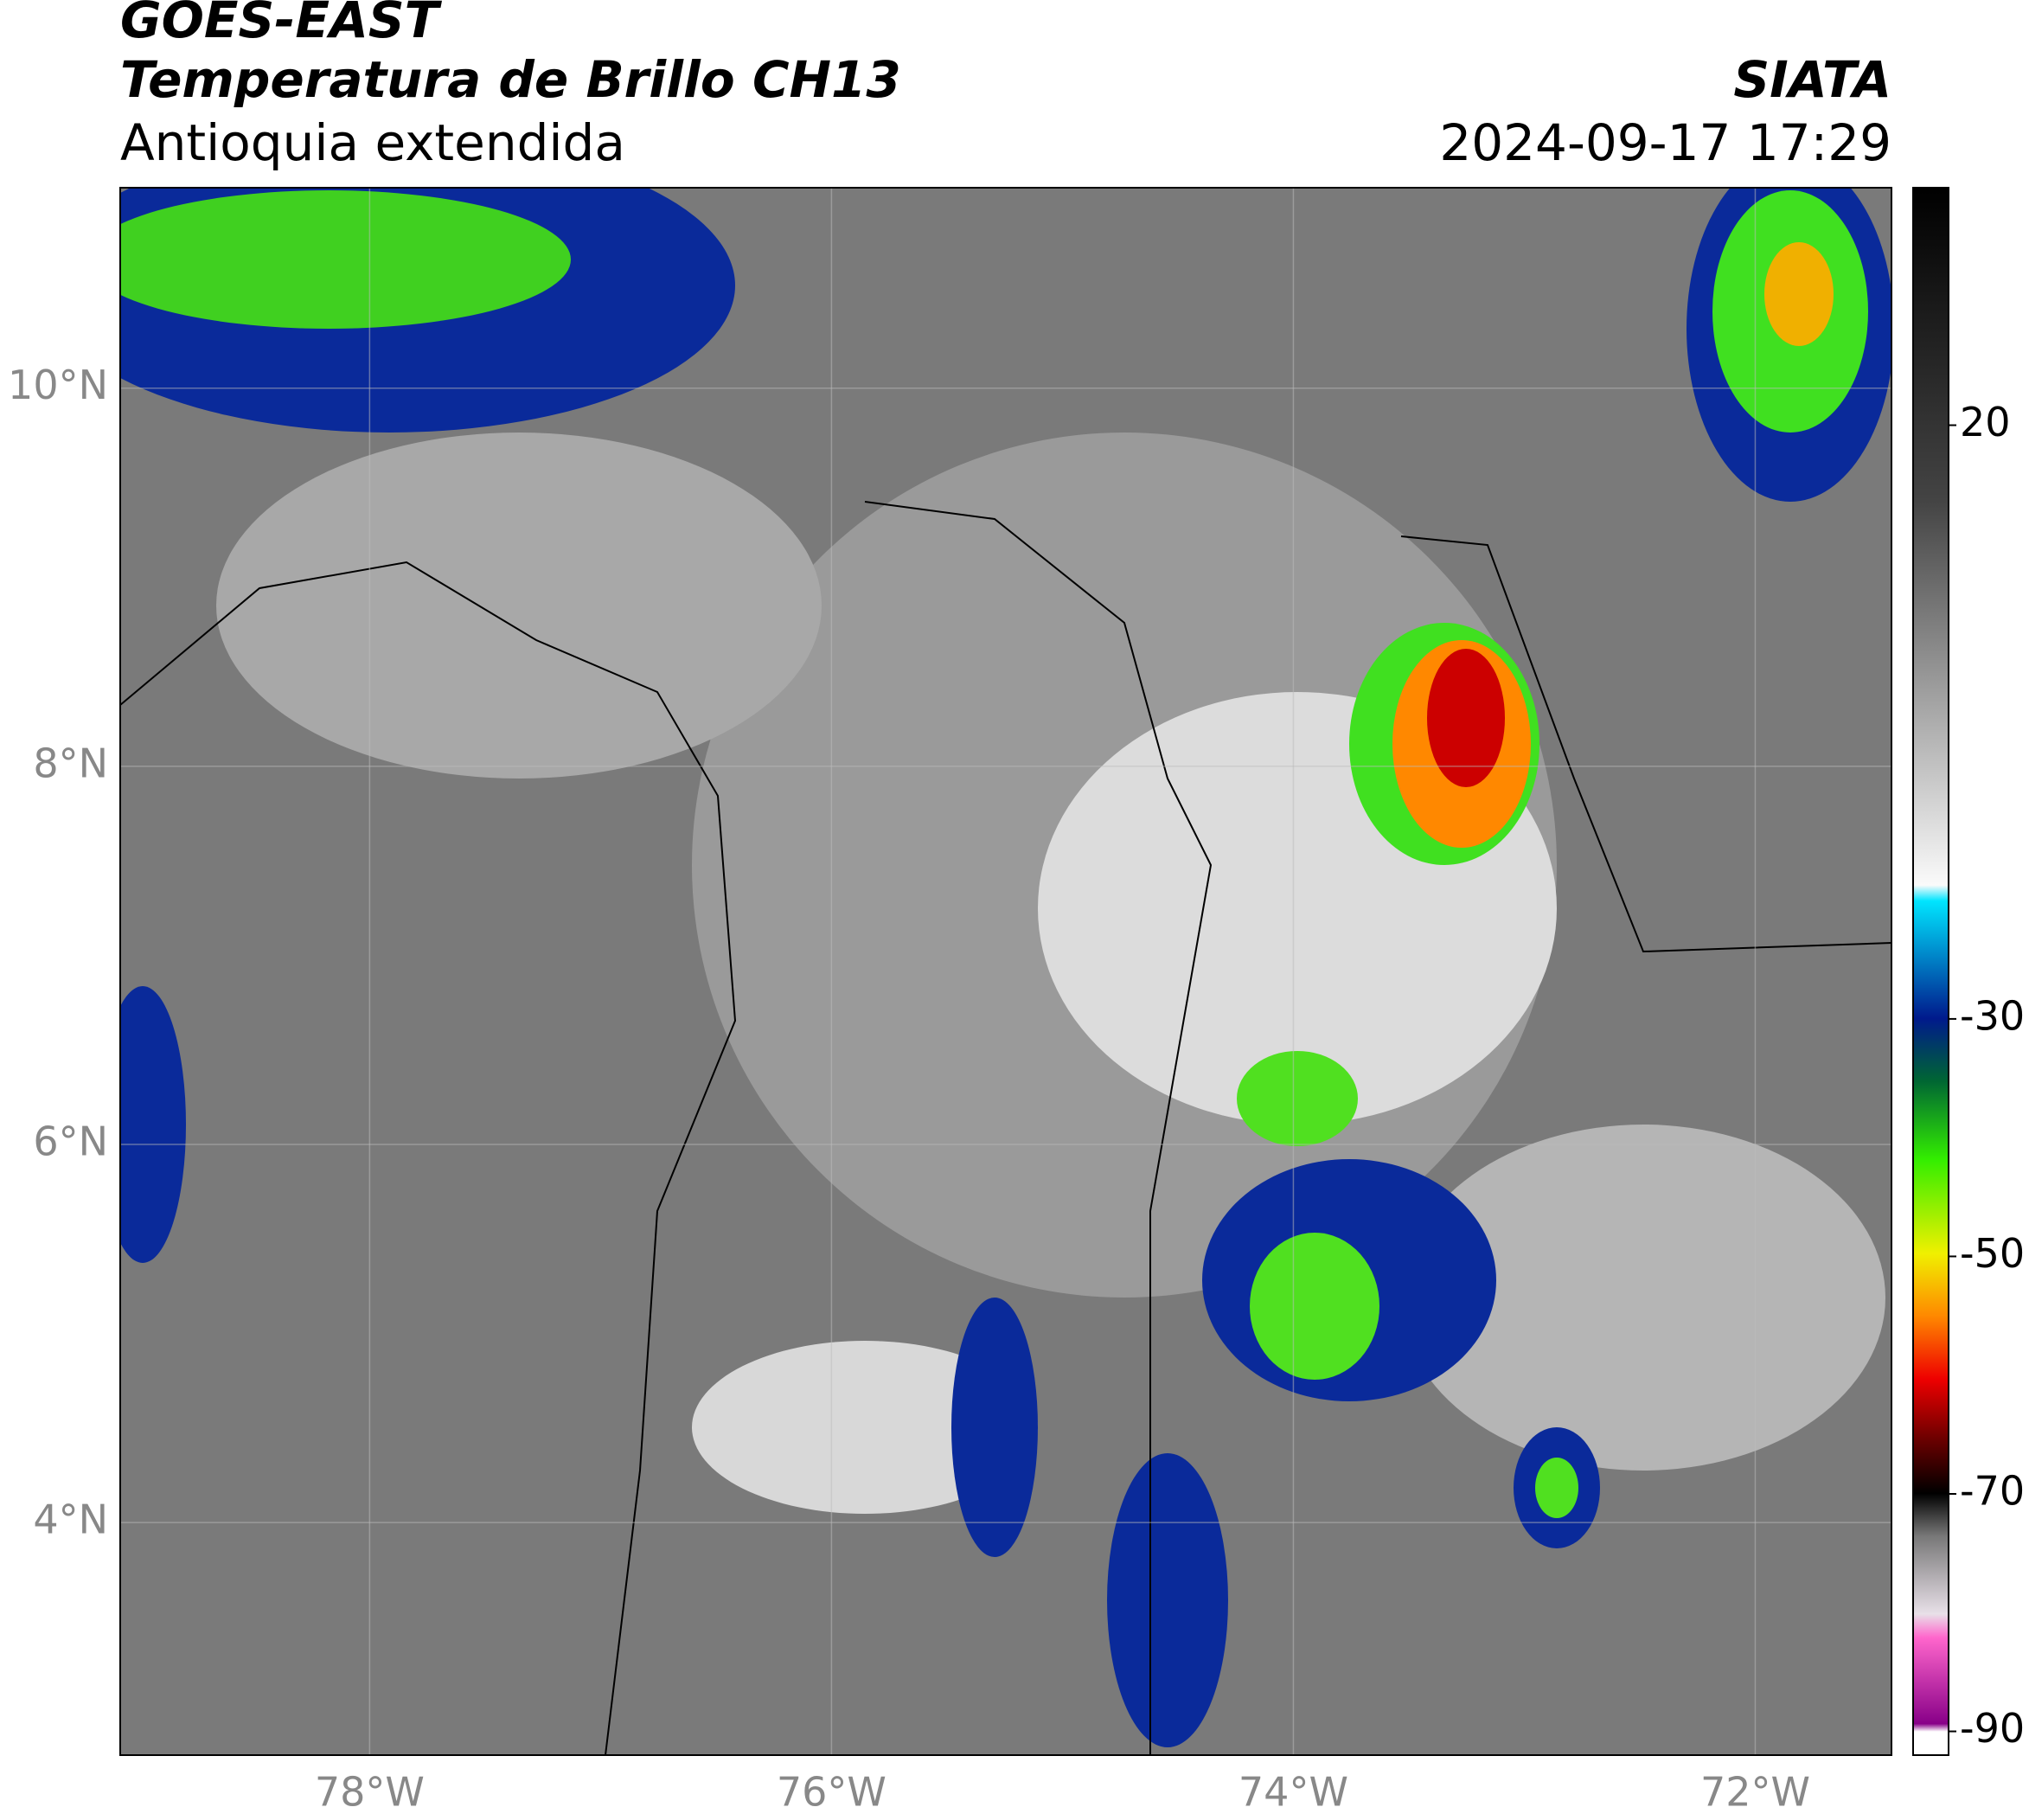  What do you see at coordinates (70, 1519) in the screenshot?
I see `y-tick-label: 4°N` at bounding box center [70, 1519].